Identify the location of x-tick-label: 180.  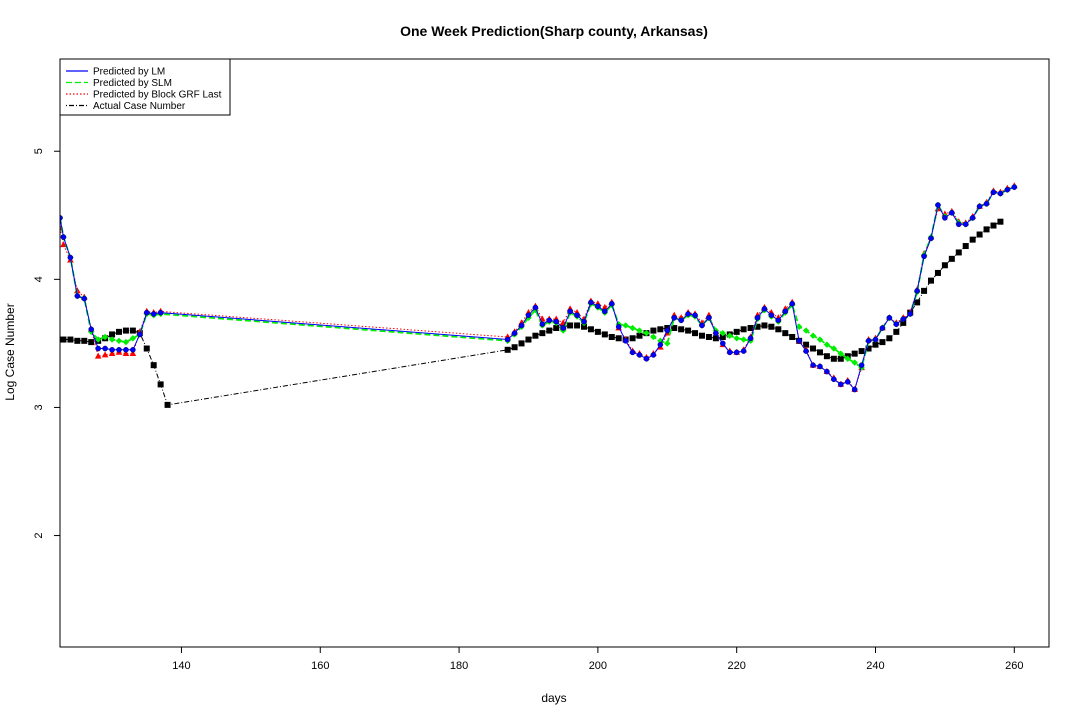
(459, 666).